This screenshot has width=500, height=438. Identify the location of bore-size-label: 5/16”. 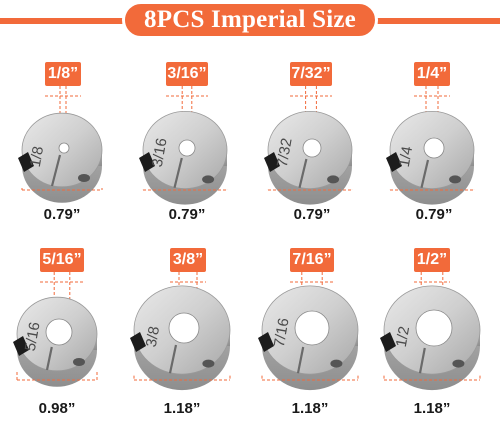
(62, 260).